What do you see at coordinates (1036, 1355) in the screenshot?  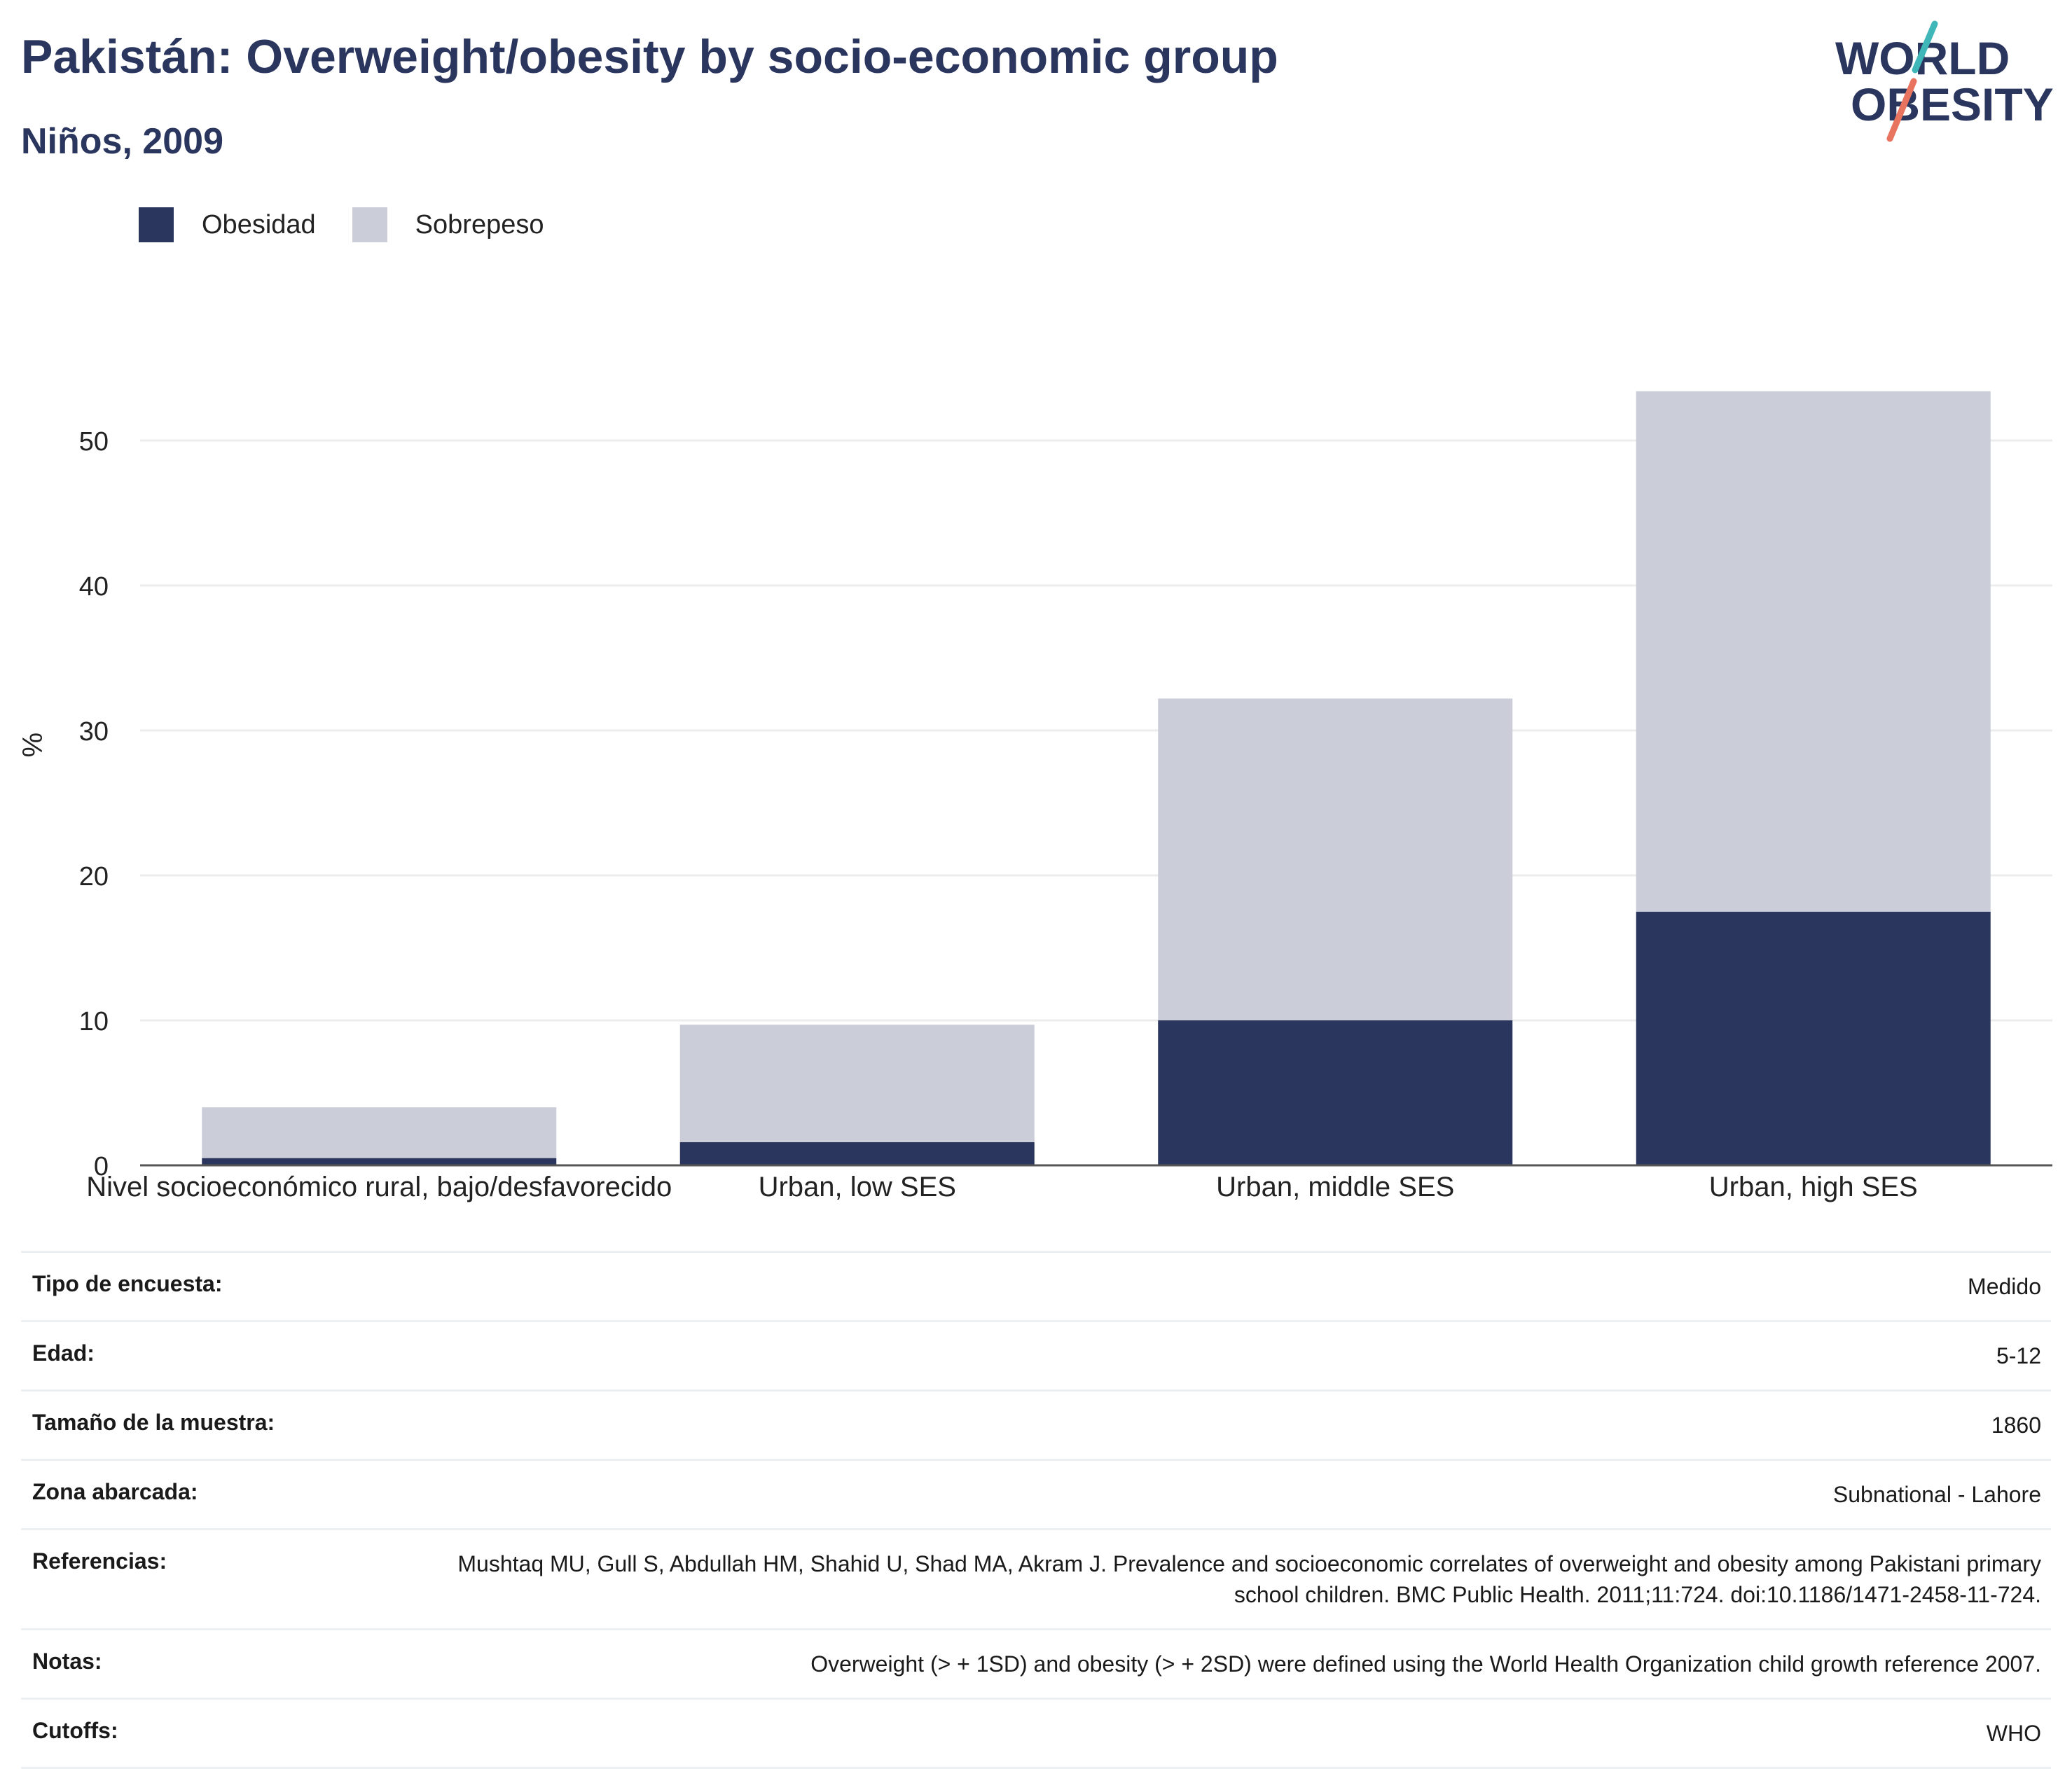 I see `info-row: Edad: 5-12` at bounding box center [1036, 1355].